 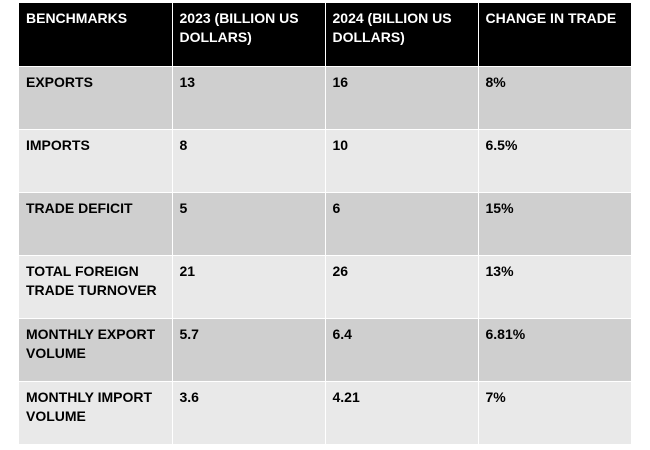 What do you see at coordinates (249, 286) in the screenshot?
I see `cell-2023: 21` at bounding box center [249, 286].